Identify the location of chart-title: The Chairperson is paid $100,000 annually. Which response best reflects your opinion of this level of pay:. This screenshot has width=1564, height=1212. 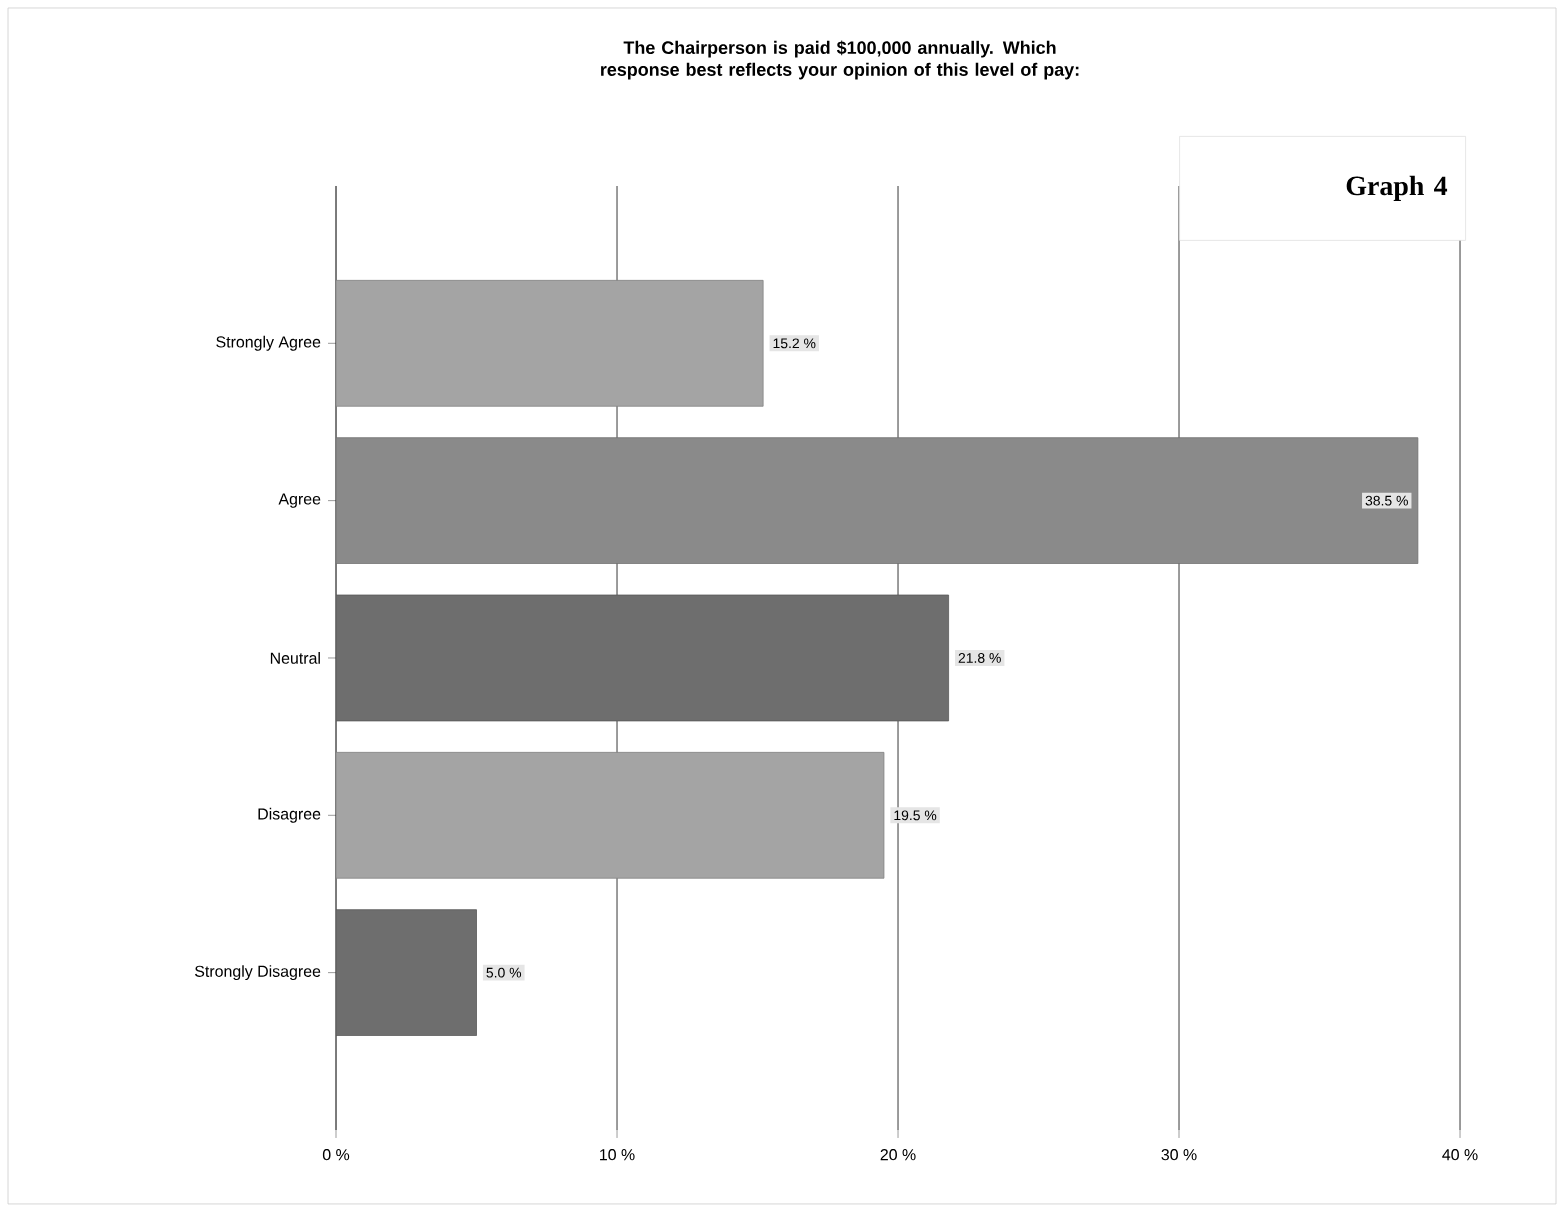
(840, 60).